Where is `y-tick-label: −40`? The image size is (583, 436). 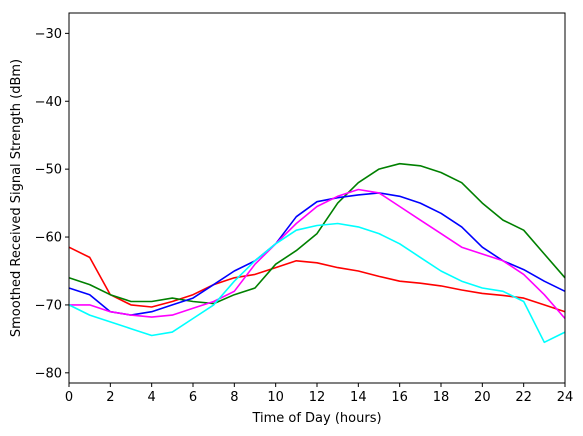 y-tick-label: −40 is located at coordinates (48, 102).